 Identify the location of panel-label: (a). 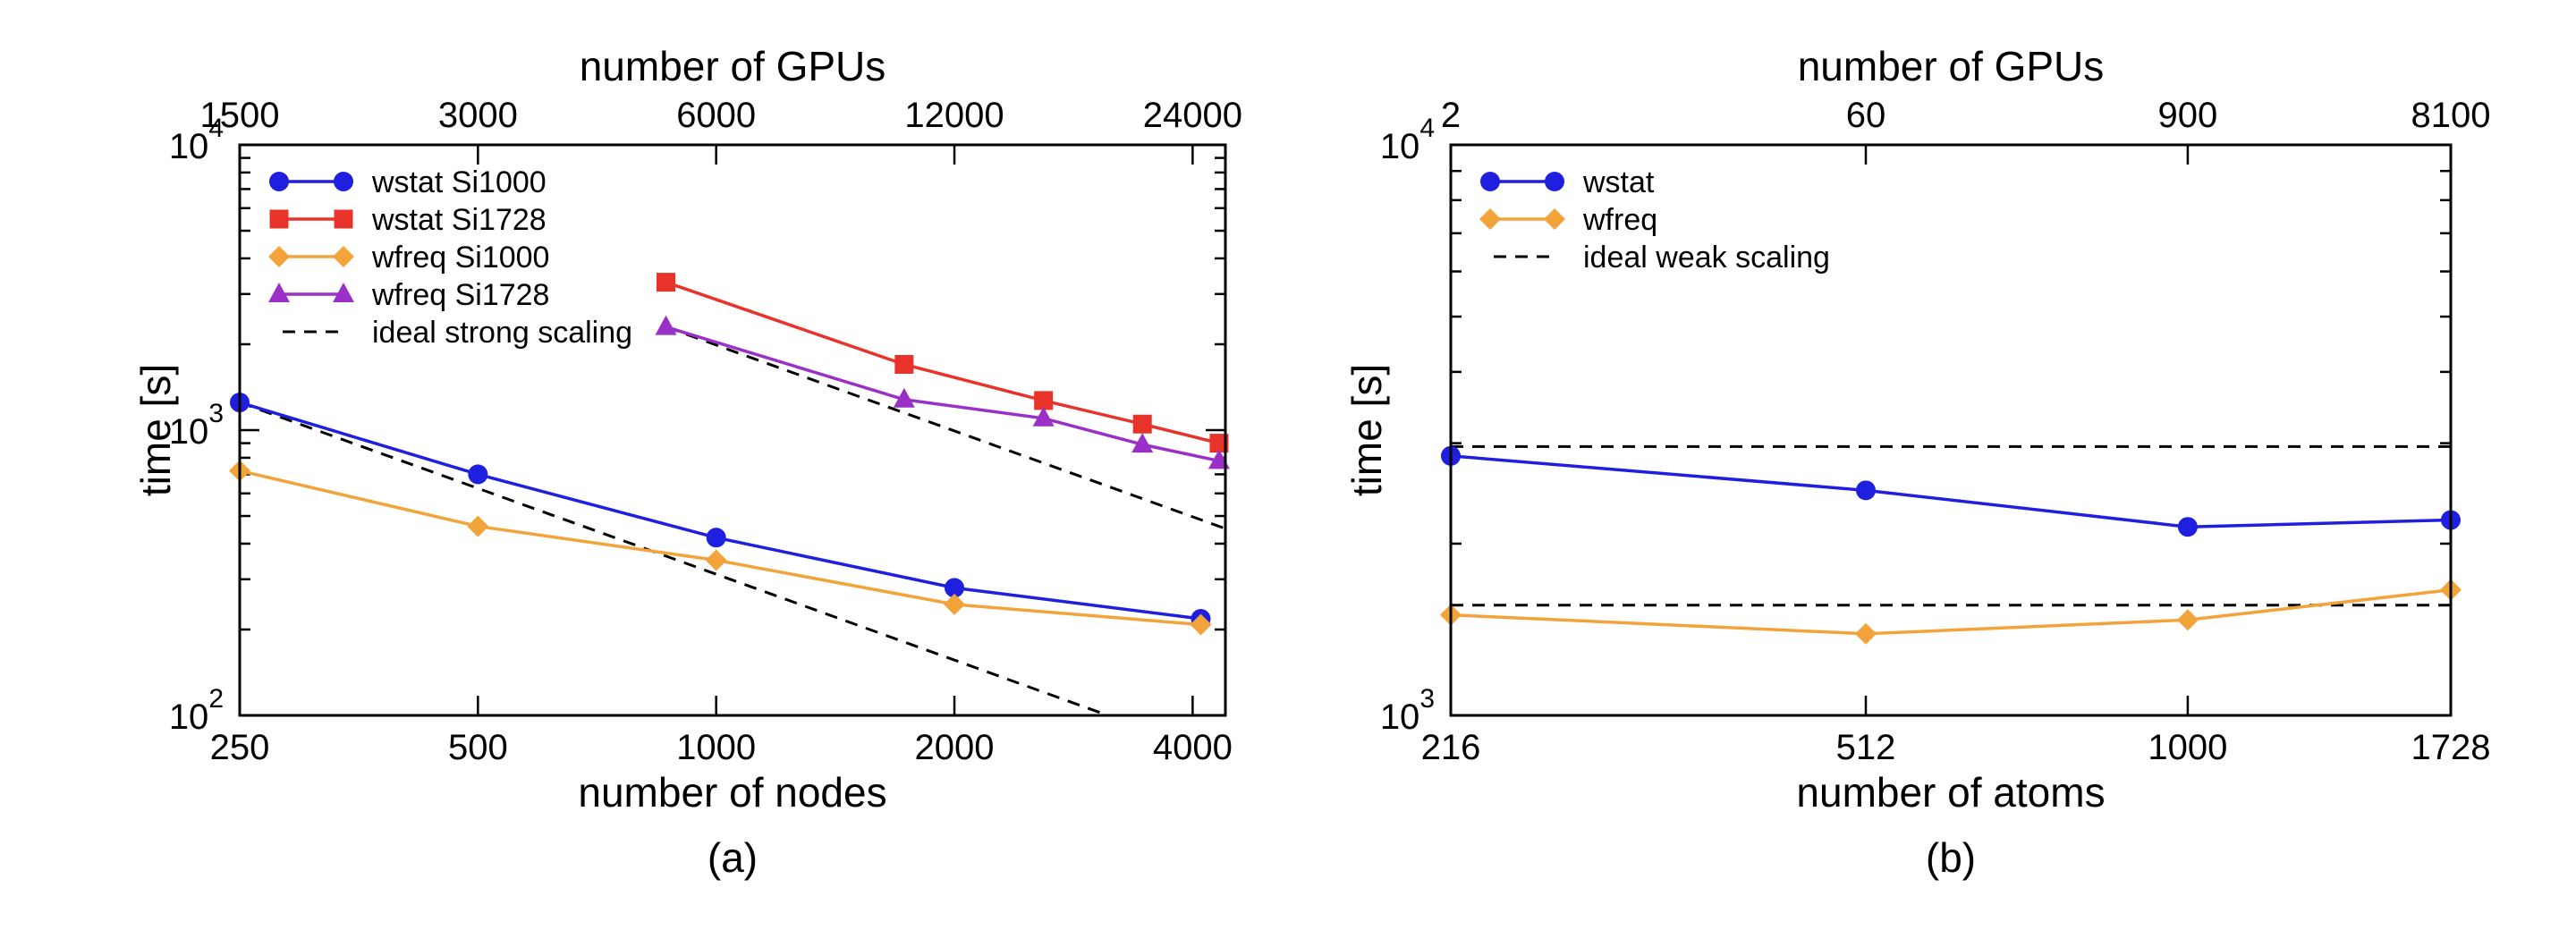
(733, 857).